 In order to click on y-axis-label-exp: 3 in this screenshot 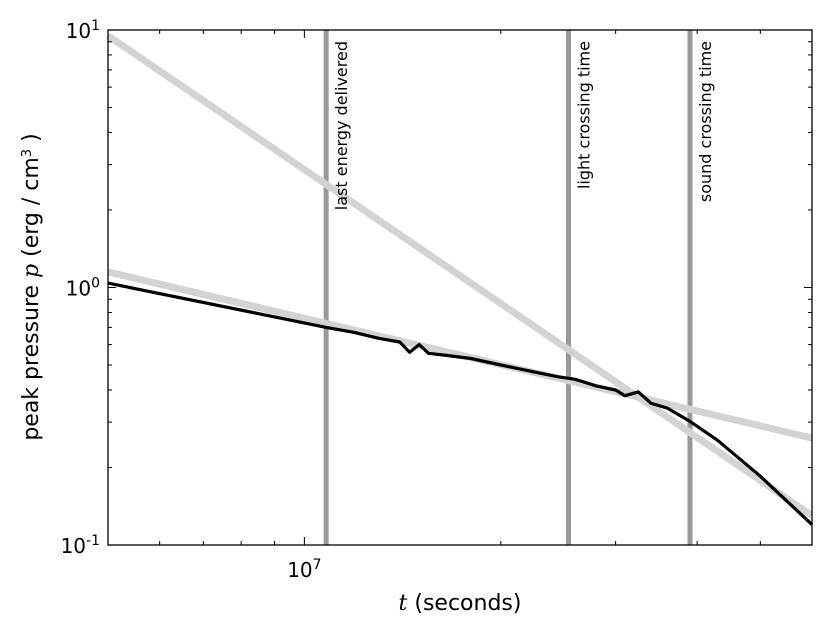, I will do `click(27, 153)`.